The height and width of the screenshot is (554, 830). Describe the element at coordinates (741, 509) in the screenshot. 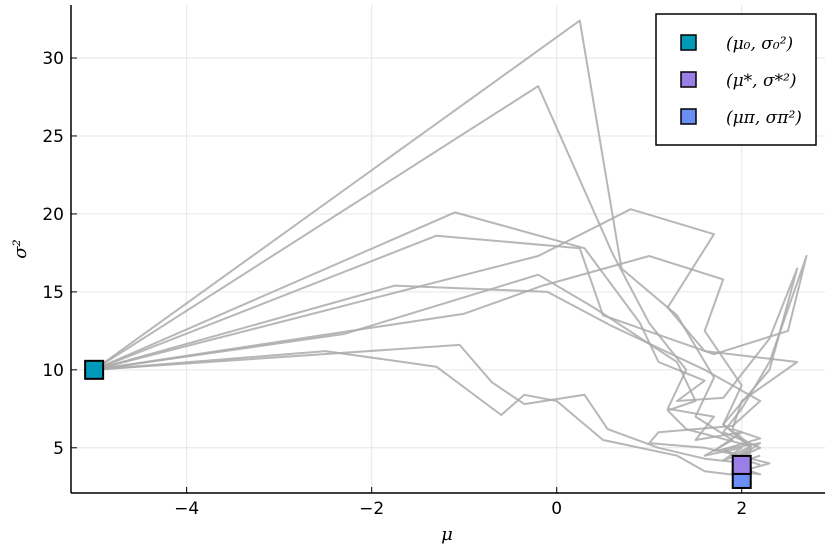

I see `x-tick-label: 2` at that location.